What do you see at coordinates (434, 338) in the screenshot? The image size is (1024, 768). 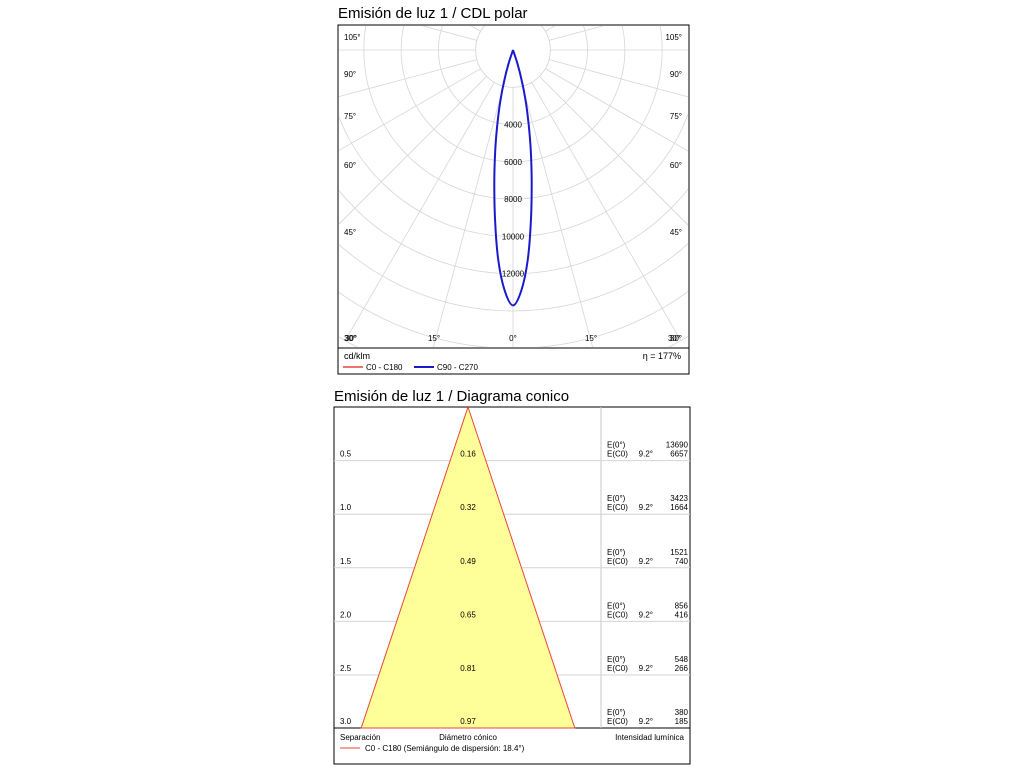 I see `bottom-angle-label-15-left: 15°` at bounding box center [434, 338].